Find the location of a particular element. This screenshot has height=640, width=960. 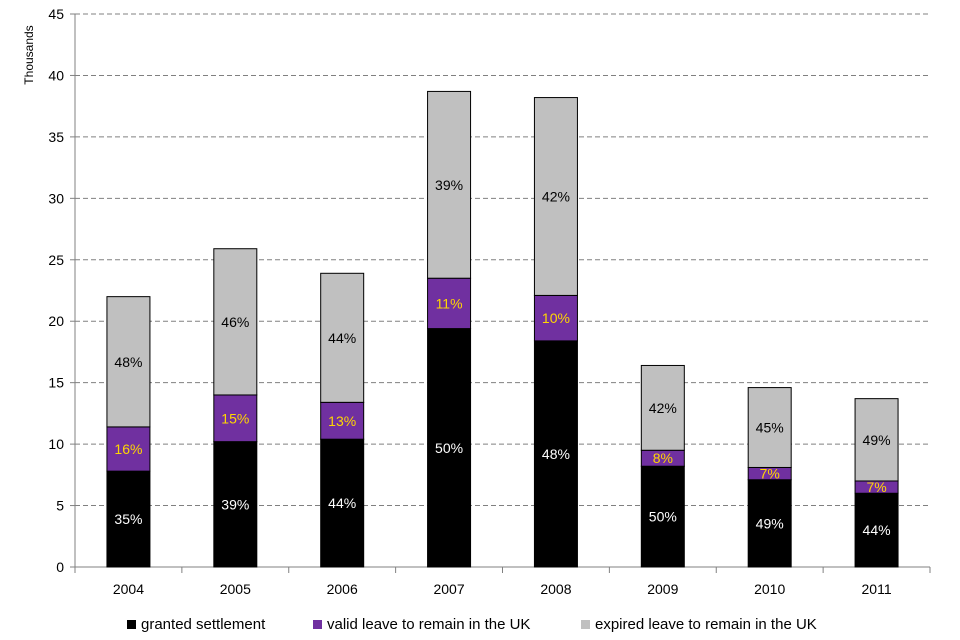

legend-swatch-valid-leave is located at coordinates (317, 624).